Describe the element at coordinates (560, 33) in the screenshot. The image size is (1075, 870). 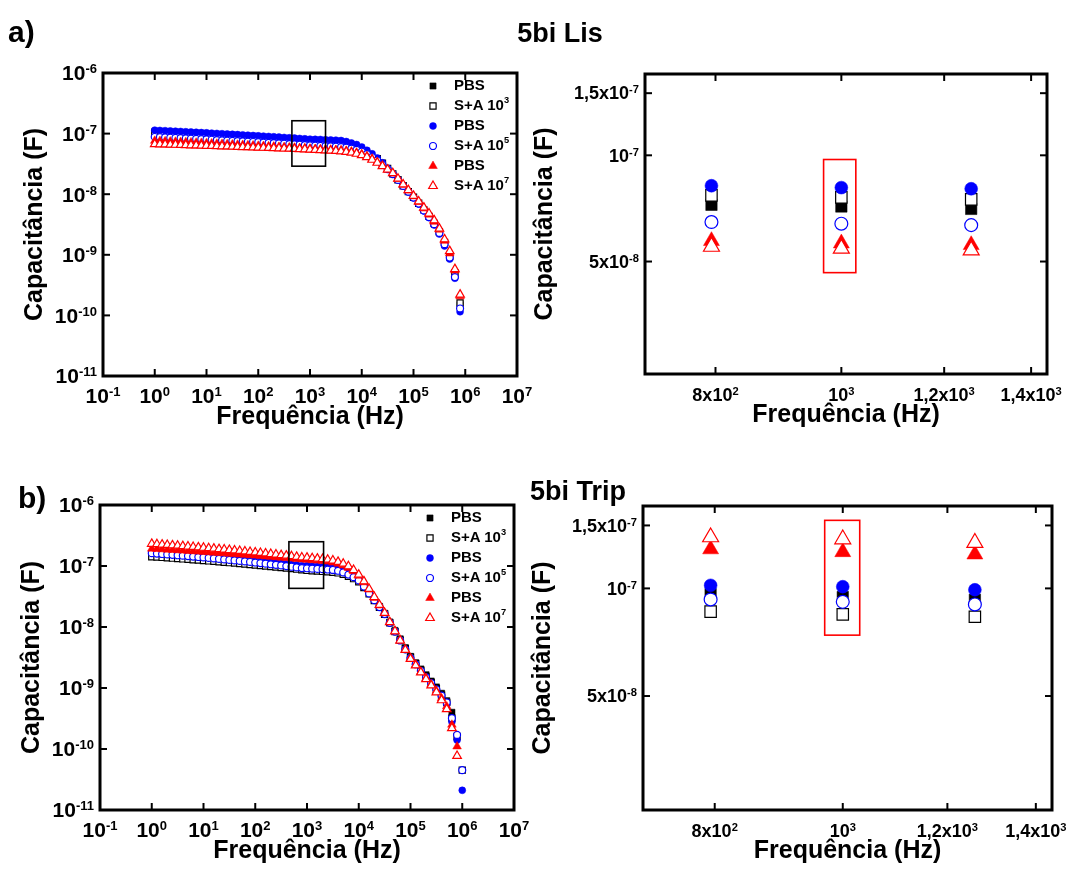
I see `chart-title: 5bi Lis` at that location.